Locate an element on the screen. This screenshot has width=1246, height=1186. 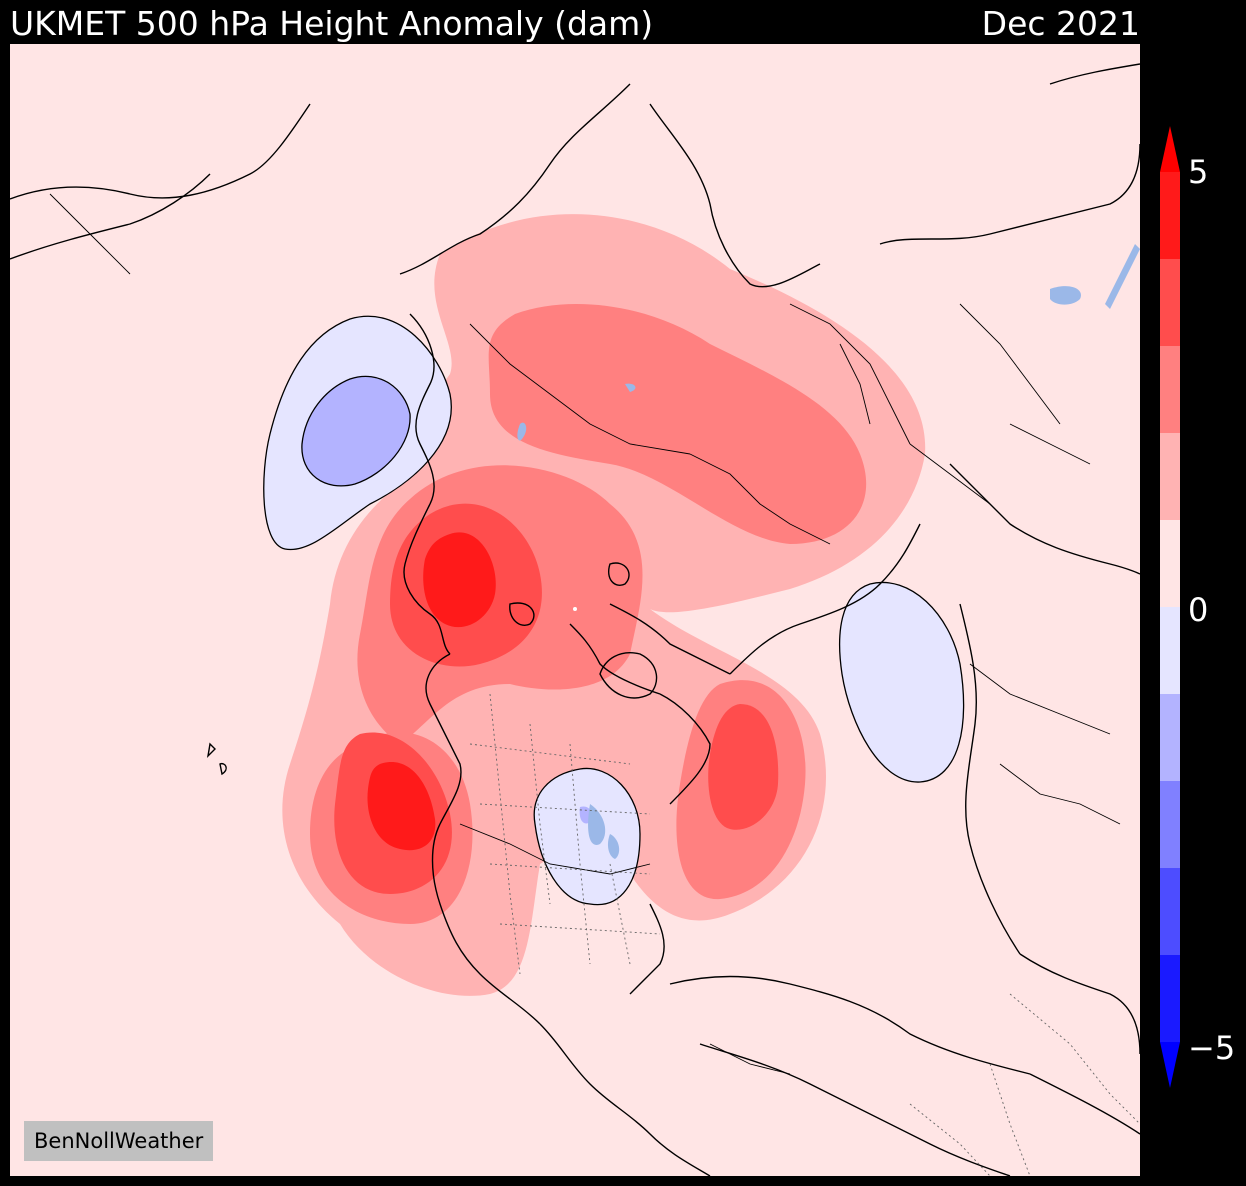
colorbar is located at coordinates (1170, 607).